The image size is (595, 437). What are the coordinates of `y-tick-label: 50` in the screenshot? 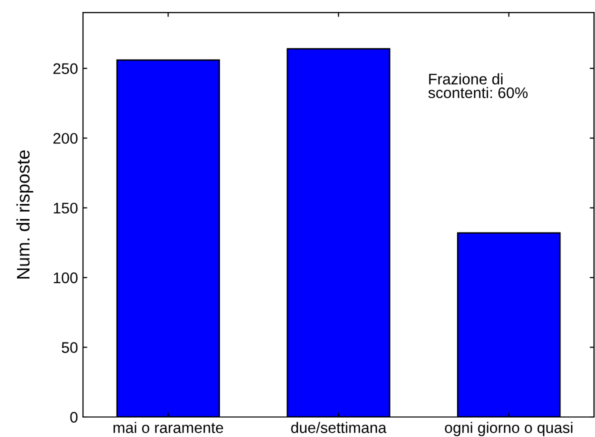 It's located at (70, 347).